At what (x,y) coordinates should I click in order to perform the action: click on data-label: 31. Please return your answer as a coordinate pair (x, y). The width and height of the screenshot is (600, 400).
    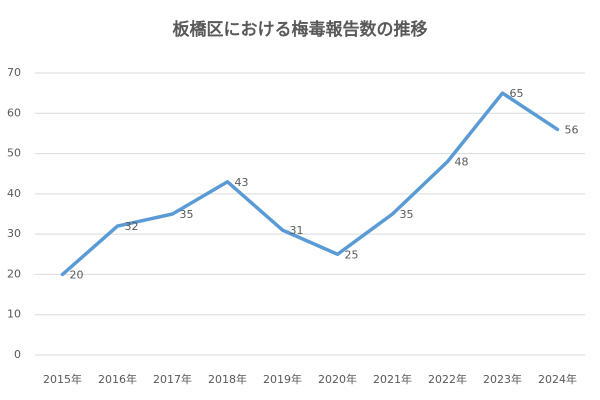
    Looking at the image, I should click on (297, 230).